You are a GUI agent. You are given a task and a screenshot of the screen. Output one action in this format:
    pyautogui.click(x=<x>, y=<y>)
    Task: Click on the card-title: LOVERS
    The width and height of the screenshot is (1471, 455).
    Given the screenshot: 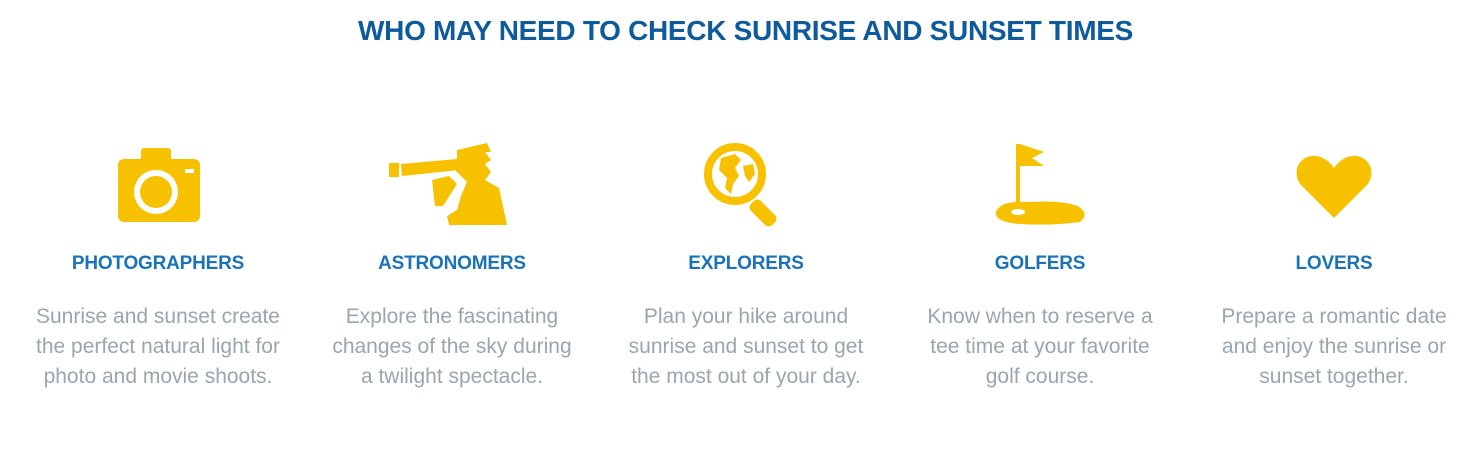 What is the action you would take?
    pyautogui.click(x=1334, y=263)
    